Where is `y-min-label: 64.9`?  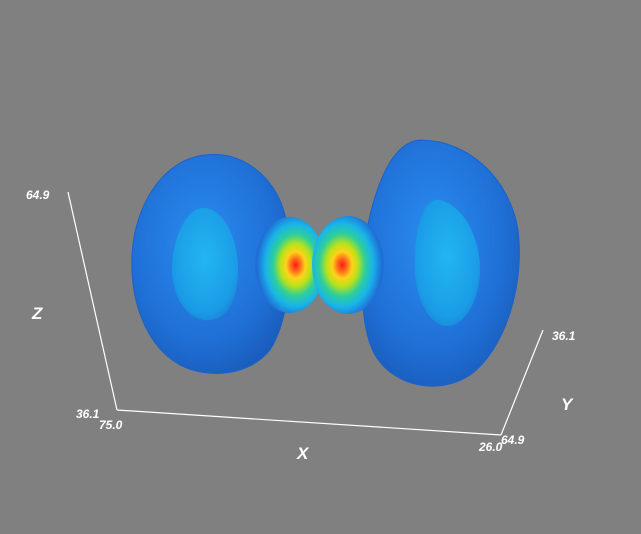
y-min-label: 64.9 is located at coordinates (513, 440).